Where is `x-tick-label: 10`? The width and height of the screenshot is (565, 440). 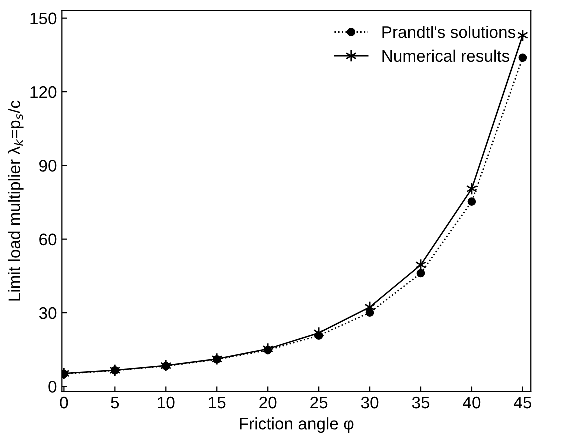
x-tick-label: 10 is located at coordinates (166, 402).